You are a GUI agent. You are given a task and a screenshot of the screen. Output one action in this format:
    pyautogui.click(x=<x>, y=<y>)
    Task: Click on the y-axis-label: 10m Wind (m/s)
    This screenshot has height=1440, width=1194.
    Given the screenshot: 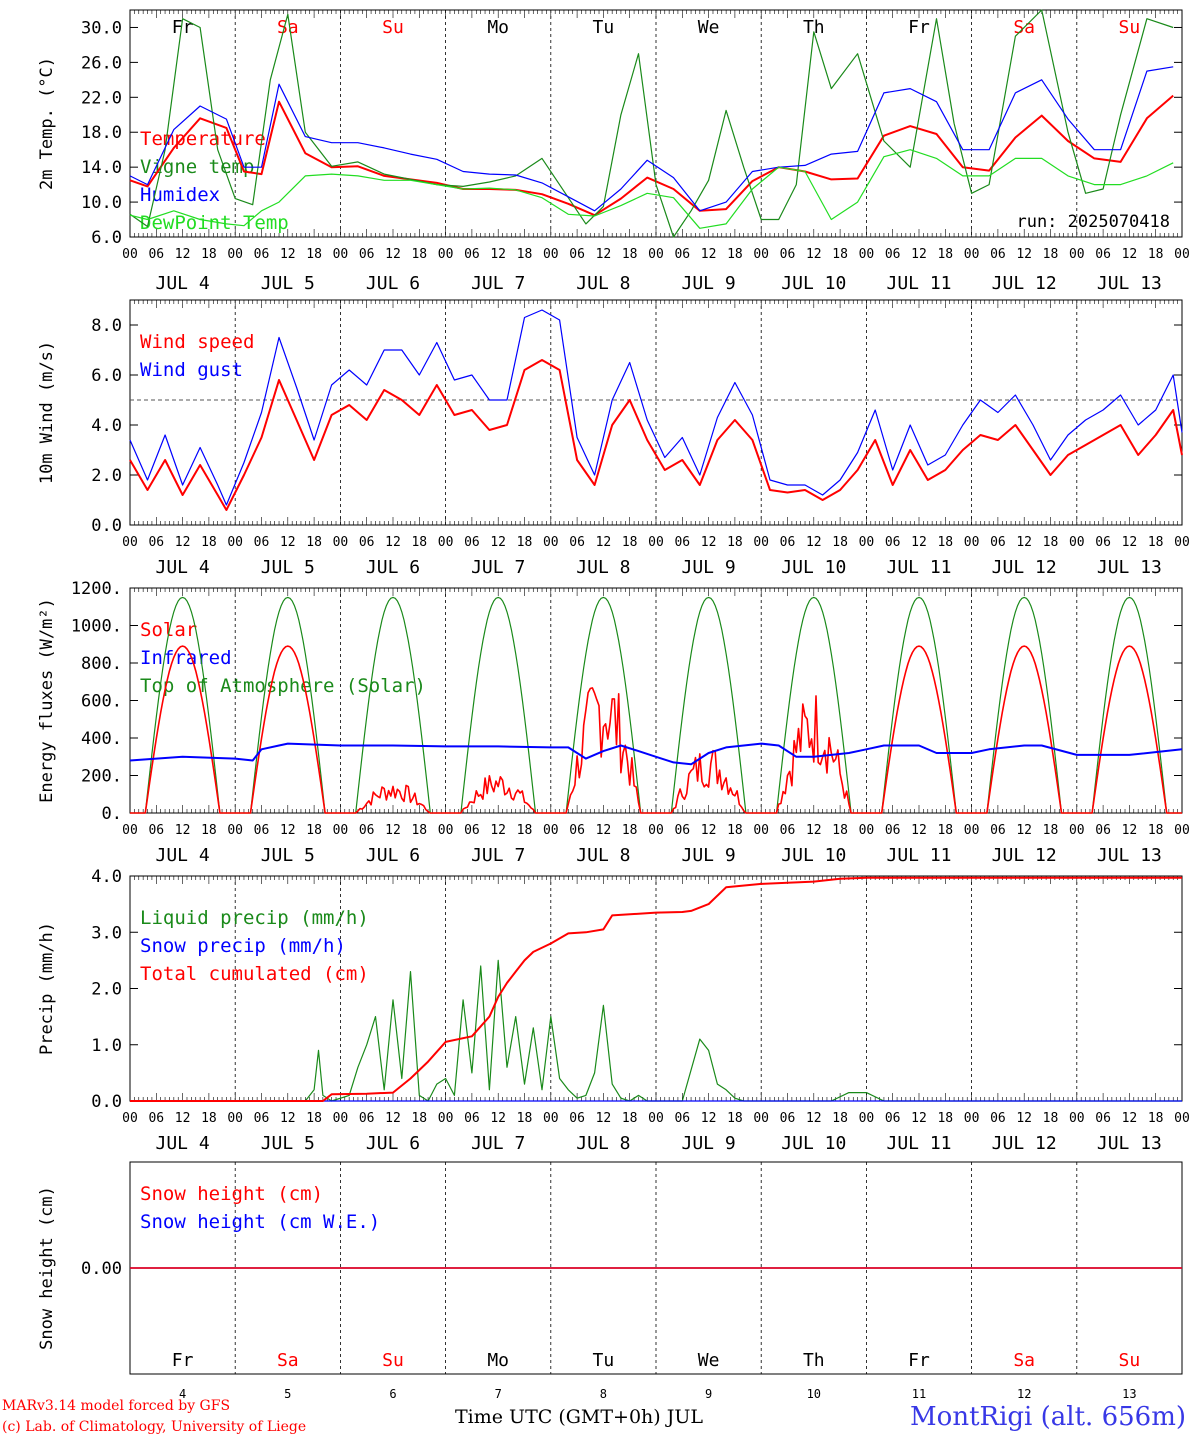 What is the action you would take?
    pyautogui.click(x=47, y=412)
    